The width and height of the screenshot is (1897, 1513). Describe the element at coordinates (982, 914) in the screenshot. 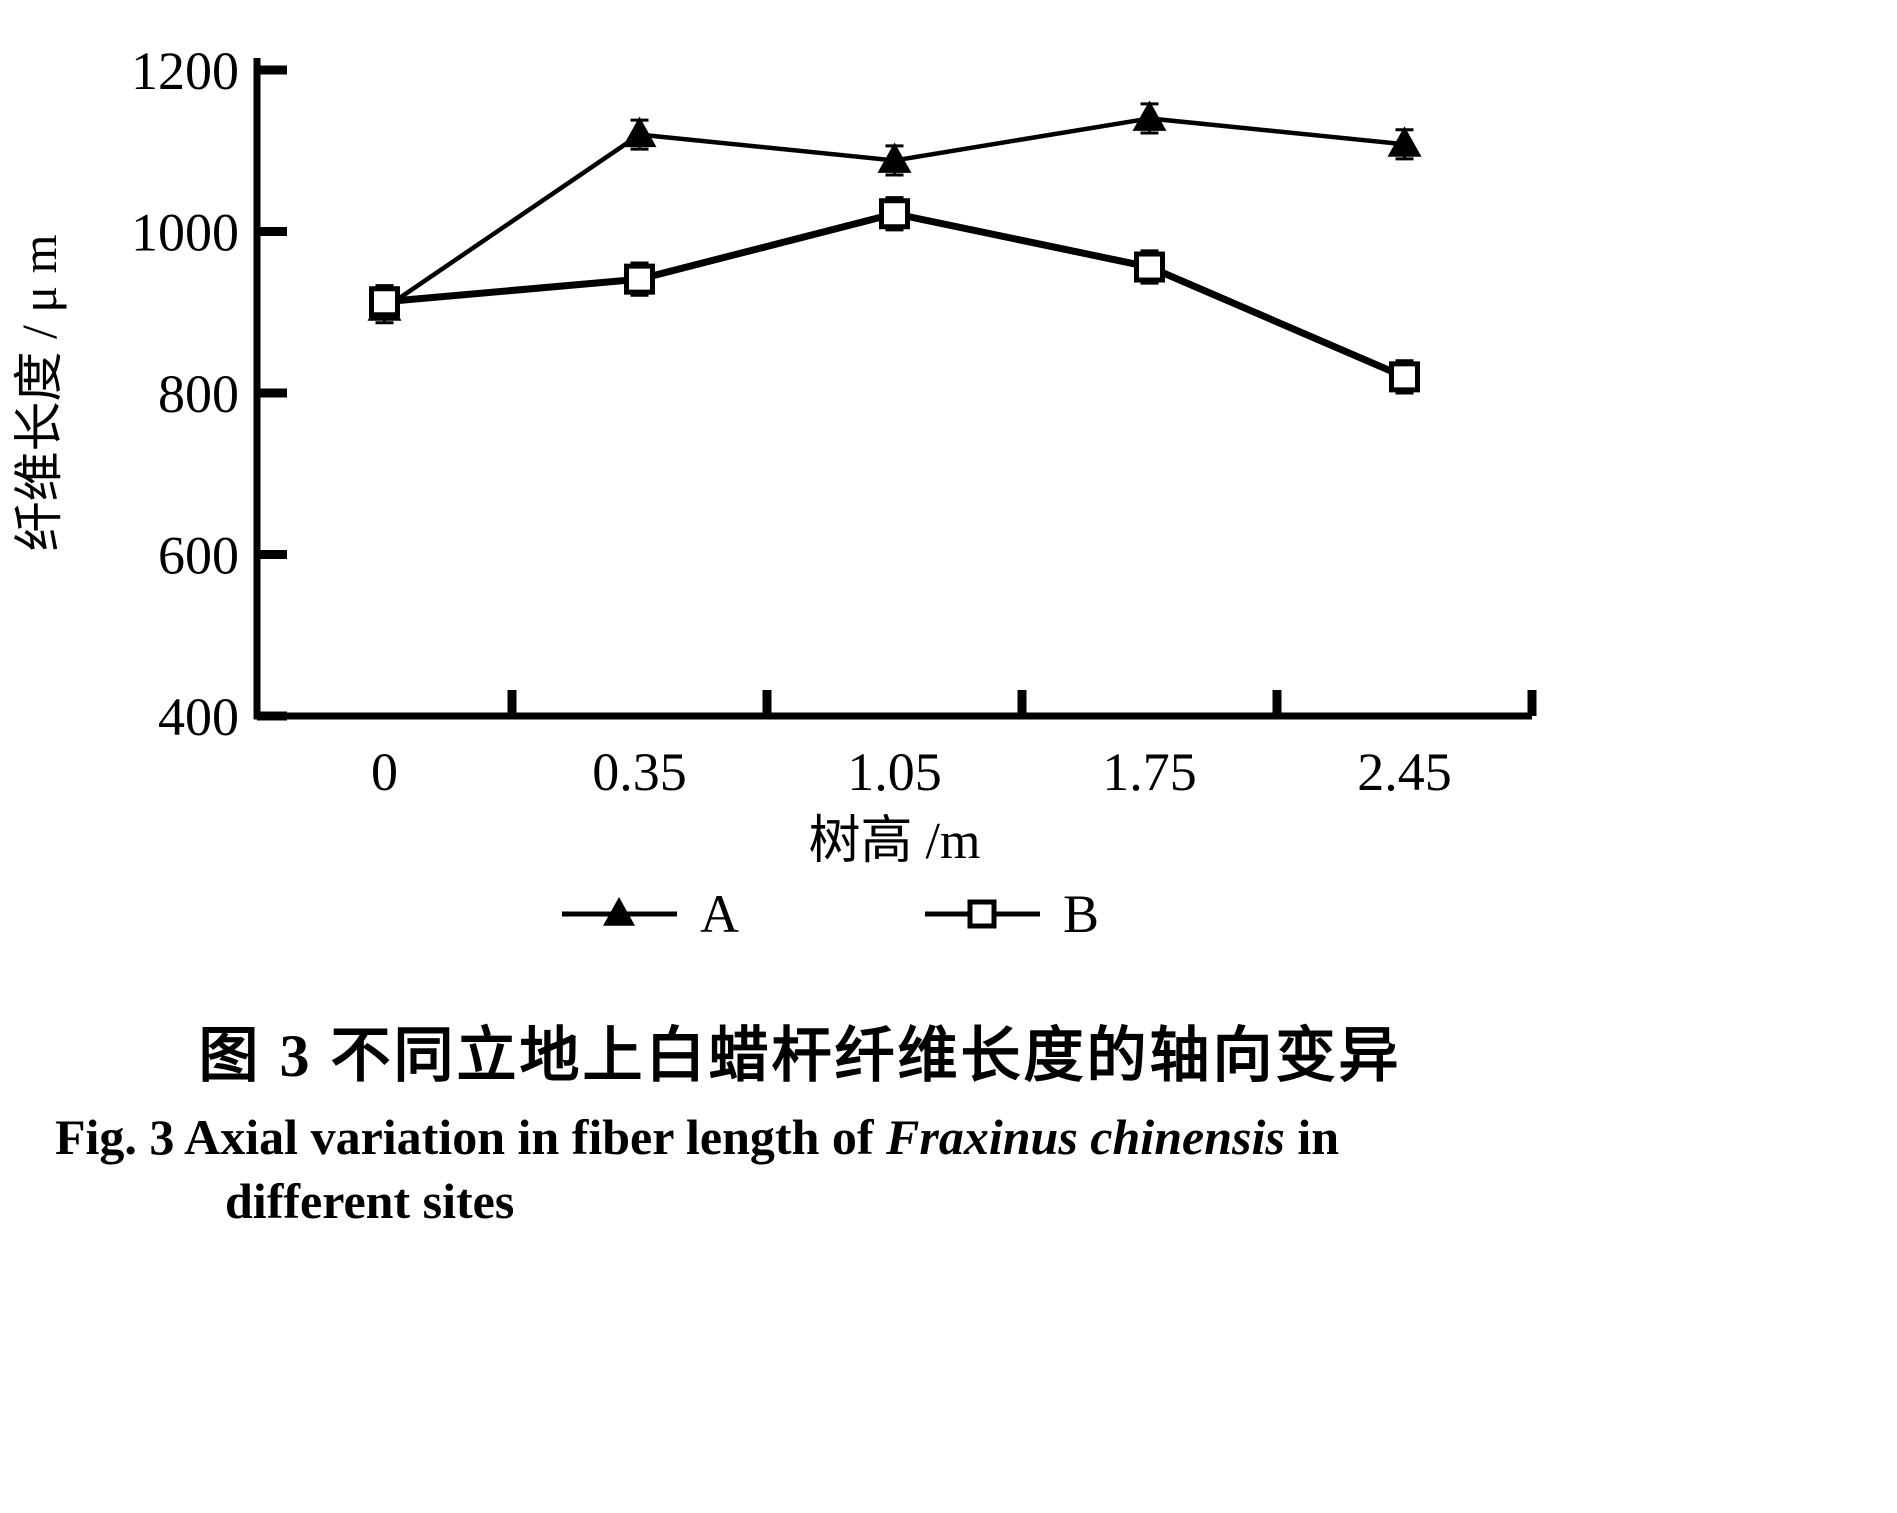

I see `legend-marker-B` at that location.